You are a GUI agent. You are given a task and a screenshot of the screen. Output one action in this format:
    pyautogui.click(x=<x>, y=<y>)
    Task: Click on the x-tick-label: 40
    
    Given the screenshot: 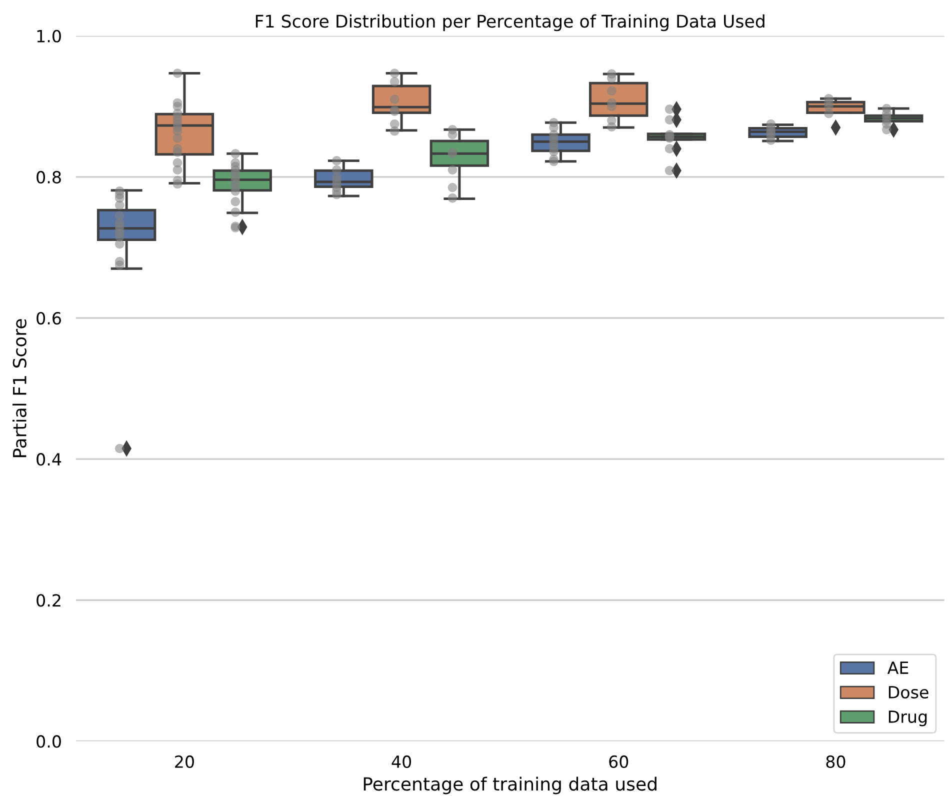 What is the action you would take?
    pyautogui.click(x=402, y=761)
    